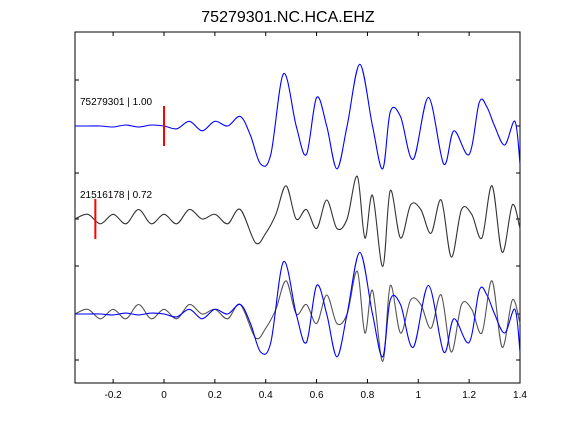 The image size is (576, 432). I want to click on x-tick-label: 1, so click(419, 395).